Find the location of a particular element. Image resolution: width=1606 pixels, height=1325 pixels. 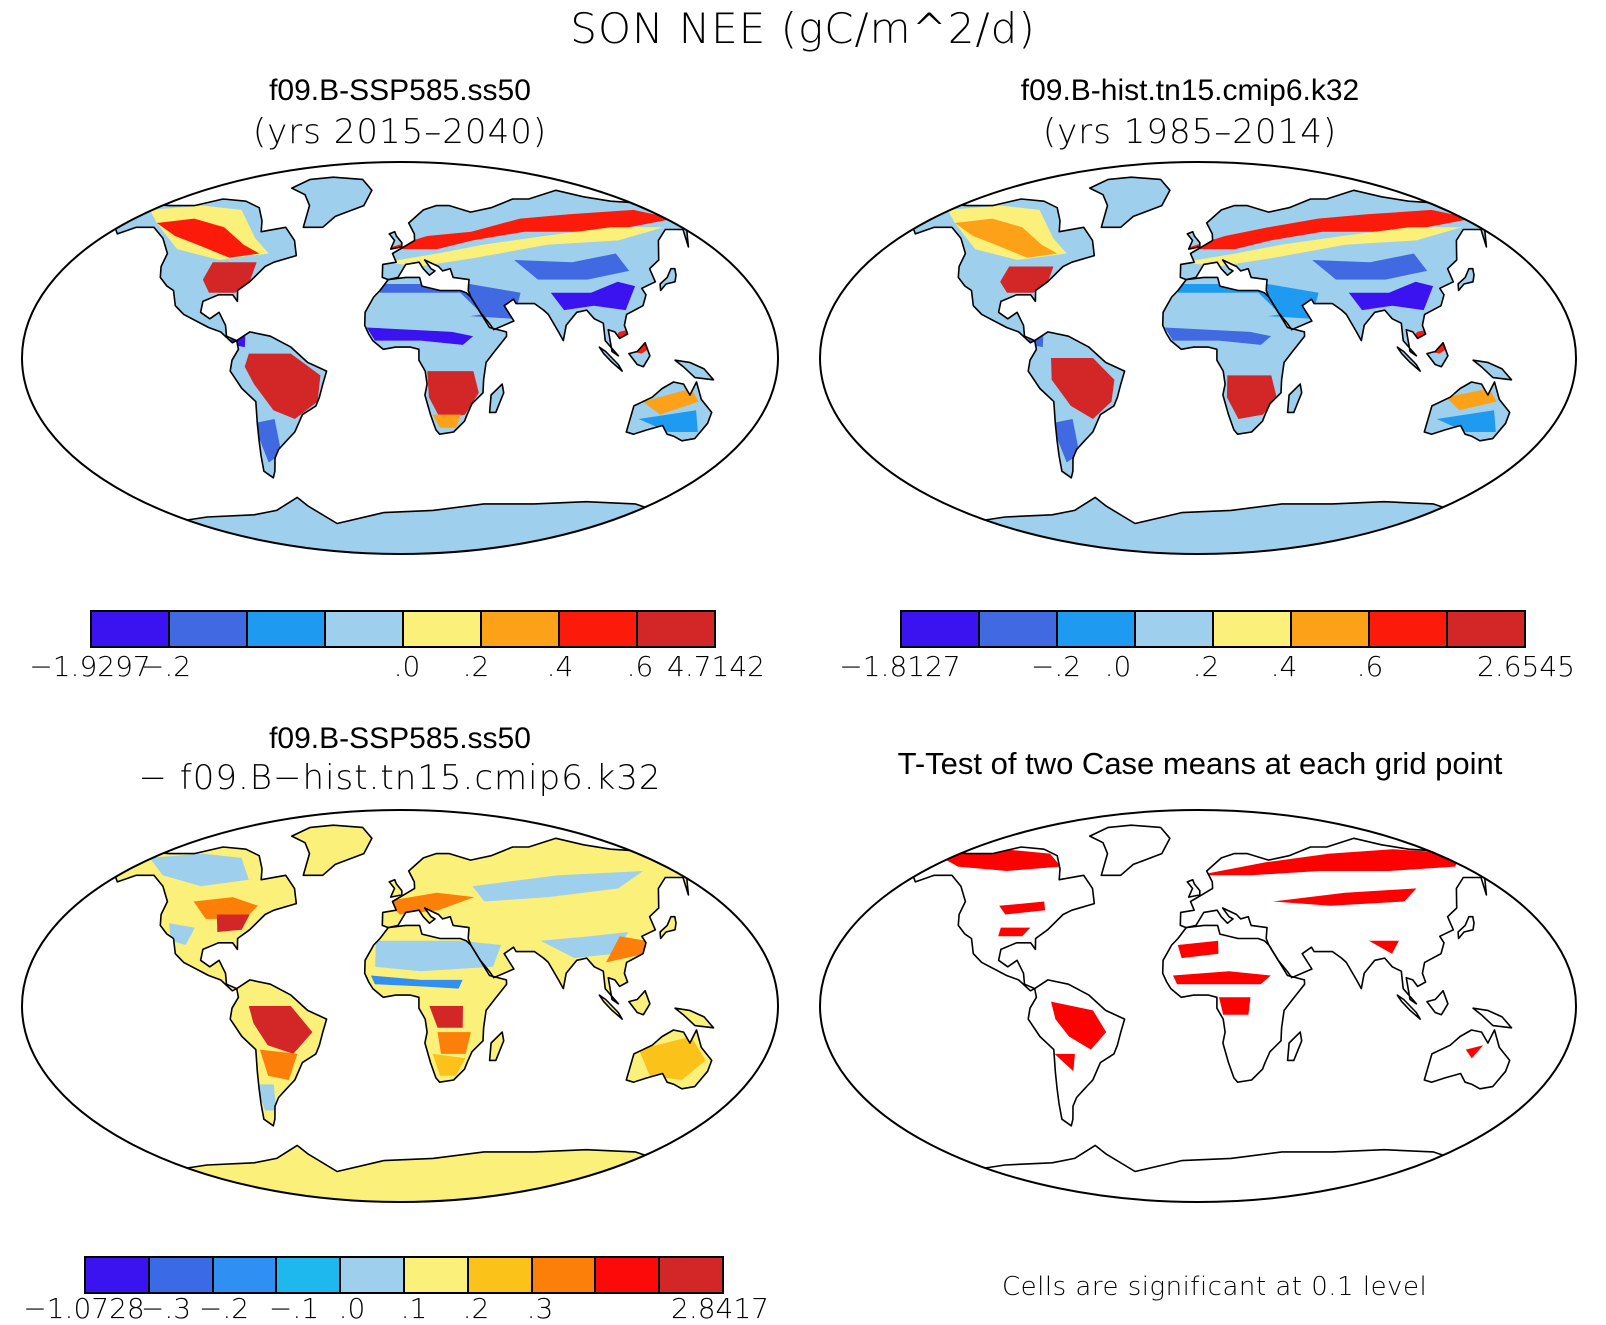

coastline-northAmerica is located at coordinates (205, 919).